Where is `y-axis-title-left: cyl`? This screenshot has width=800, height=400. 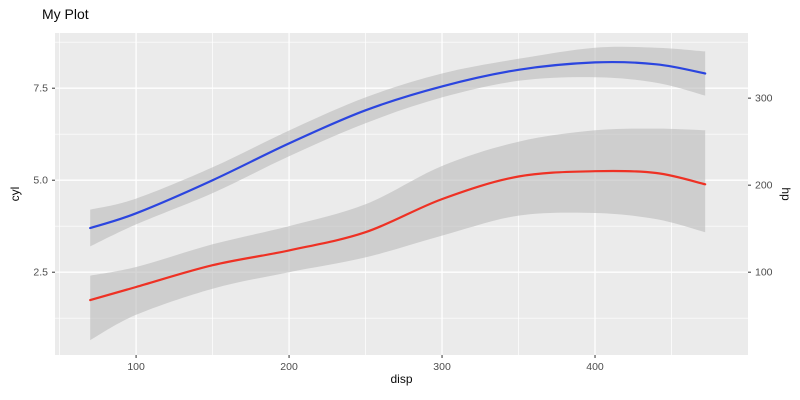 y-axis-title-left: cyl is located at coordinates (15, 194).